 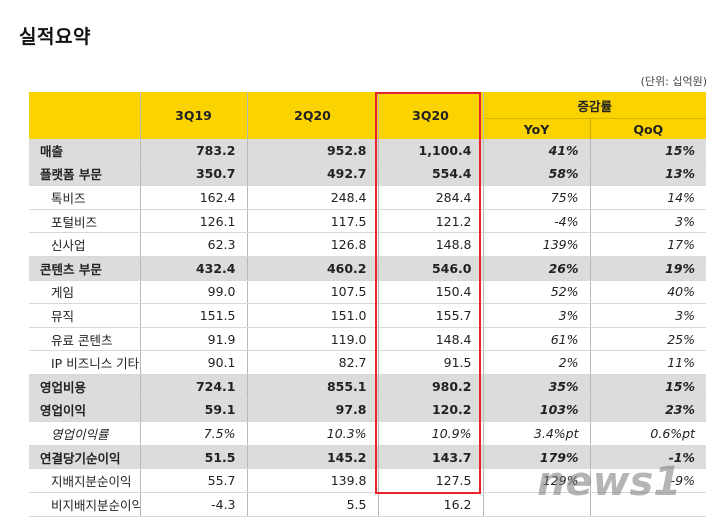 What do you see at coordinates (537, 386) in the screenshot?
I see `cell-yoy: 35%` at bounding box center [537, 386].